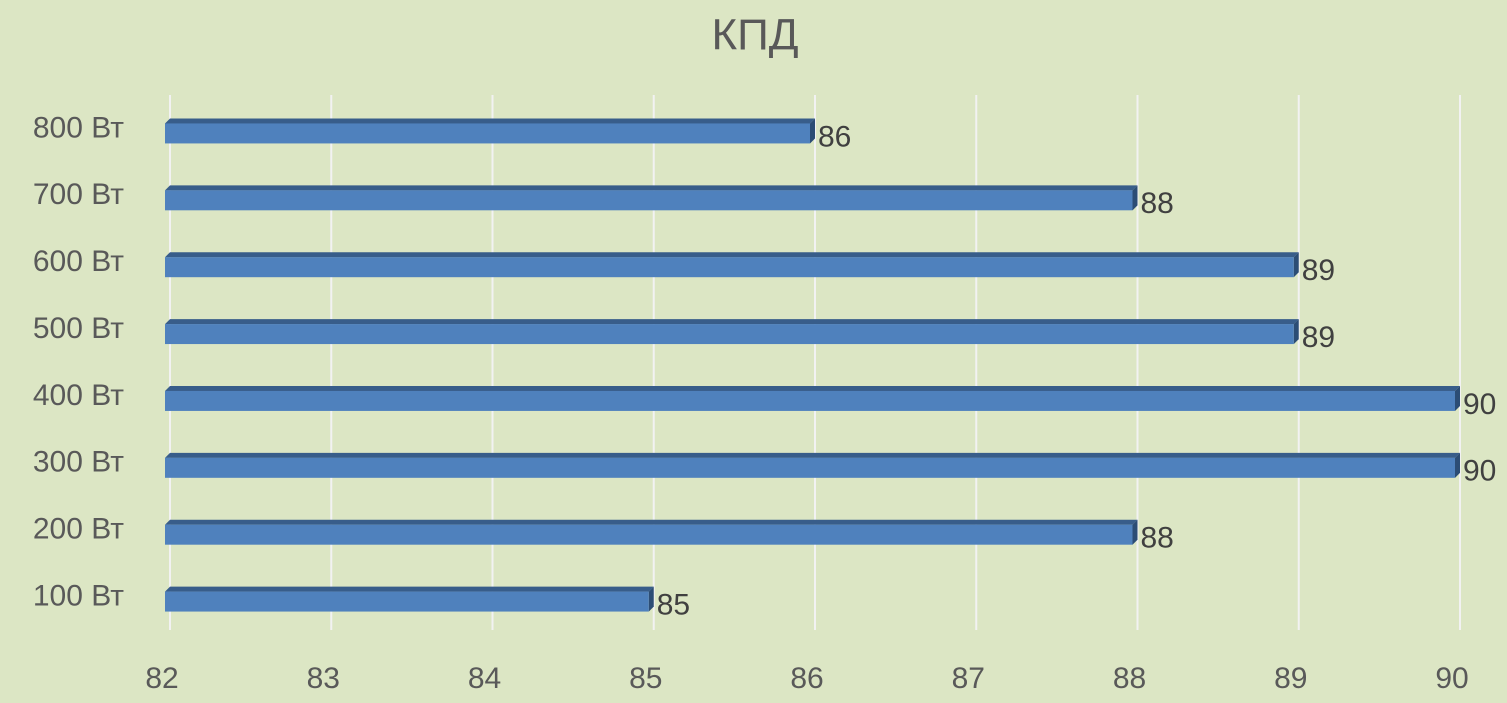 The width and height of the screenshot is (1507, 703). What do you see at coordinates (645, 678) in the screenshot?
I see `x-tick-label: 85` at bounding box center [645, 678].